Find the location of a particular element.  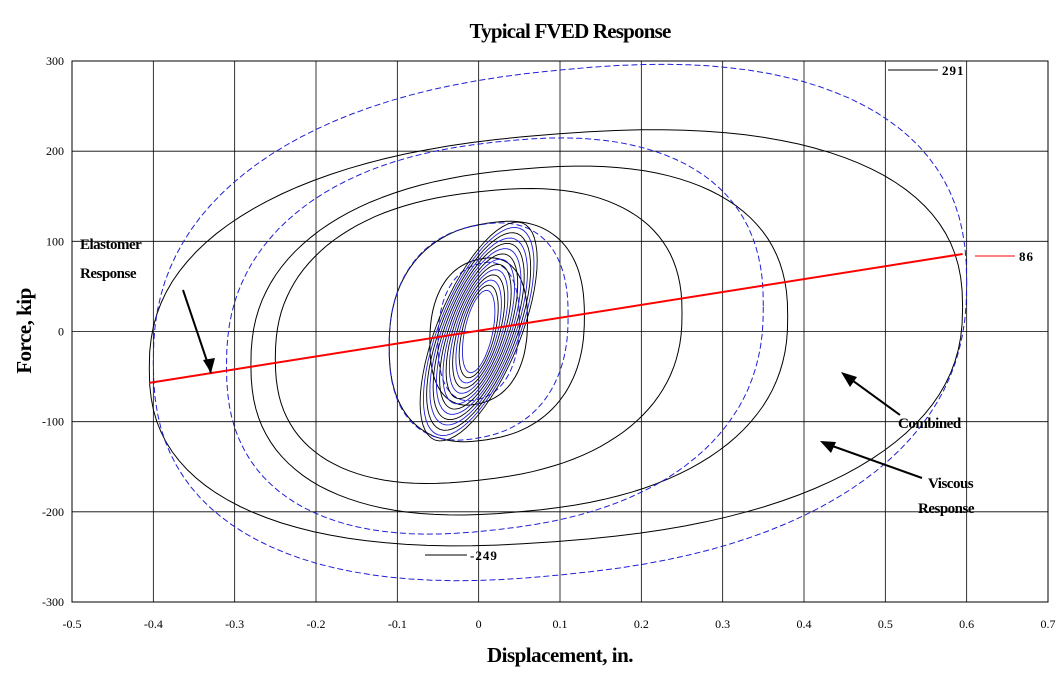

y-axis-title: Force, kip is located at coordinates (24, 331).